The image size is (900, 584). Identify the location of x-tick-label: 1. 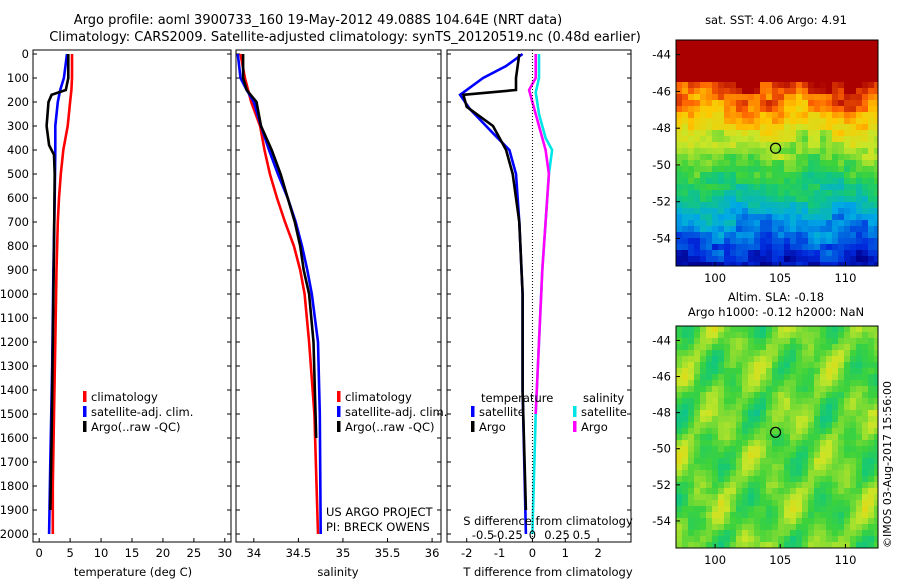
(565, 553).